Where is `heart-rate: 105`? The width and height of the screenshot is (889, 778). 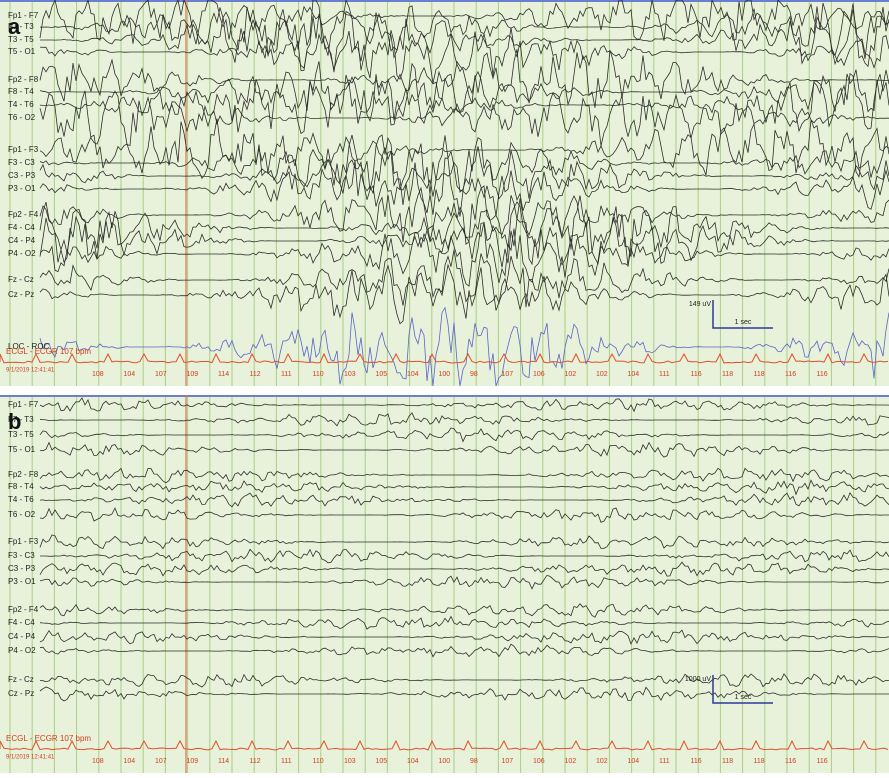 heart-rate: 105 is located at coordinates (382, 374).